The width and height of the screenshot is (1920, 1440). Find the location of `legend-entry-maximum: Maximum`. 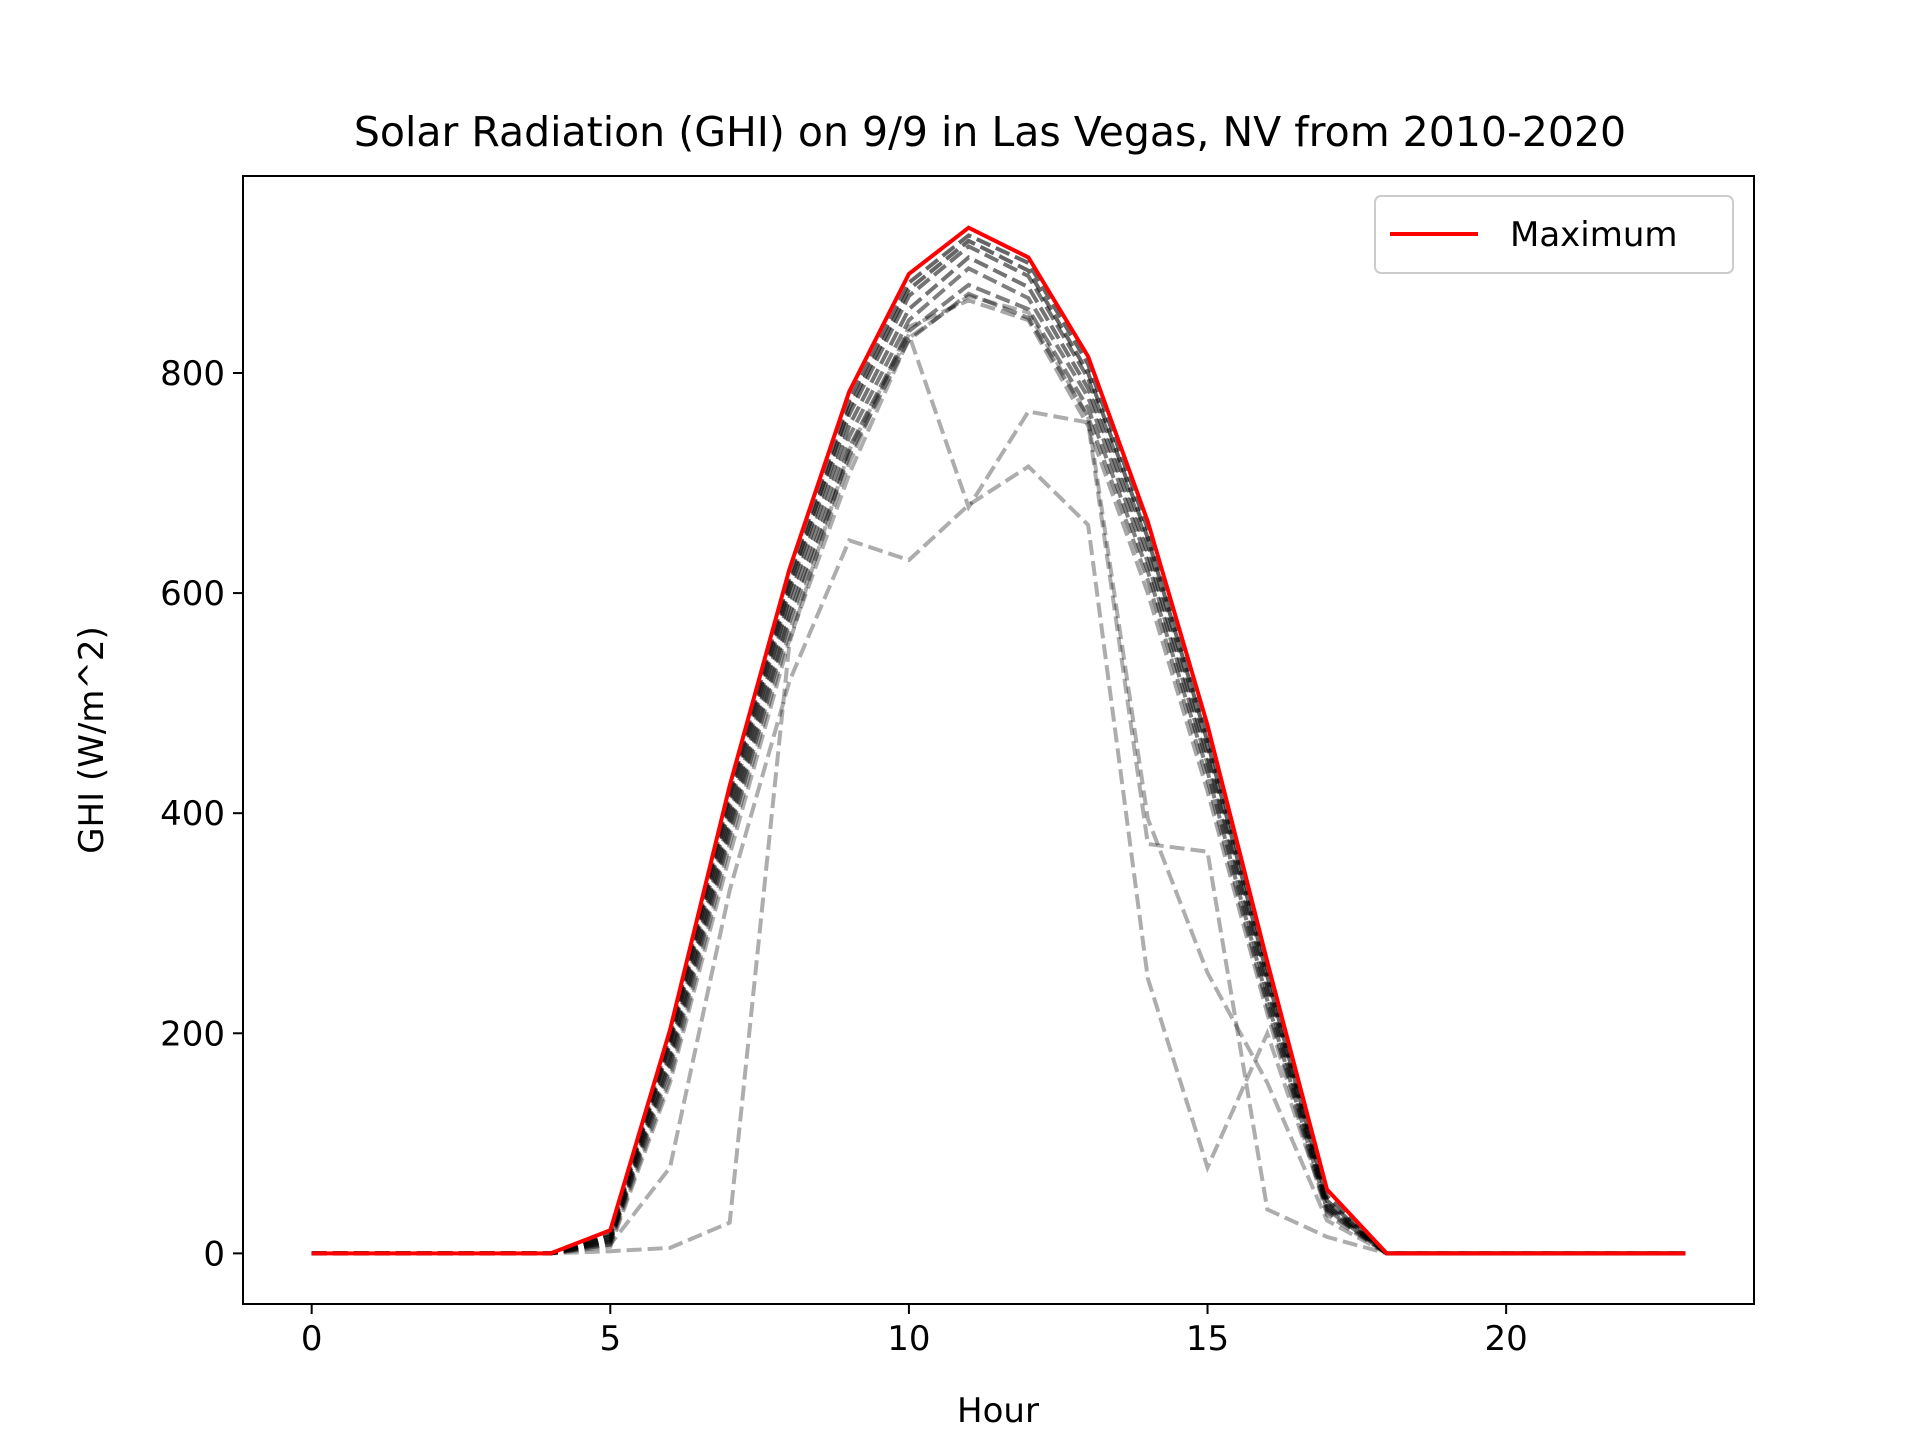

legend-entry-maximum: Maximum is located at coordinates (1594, 235).